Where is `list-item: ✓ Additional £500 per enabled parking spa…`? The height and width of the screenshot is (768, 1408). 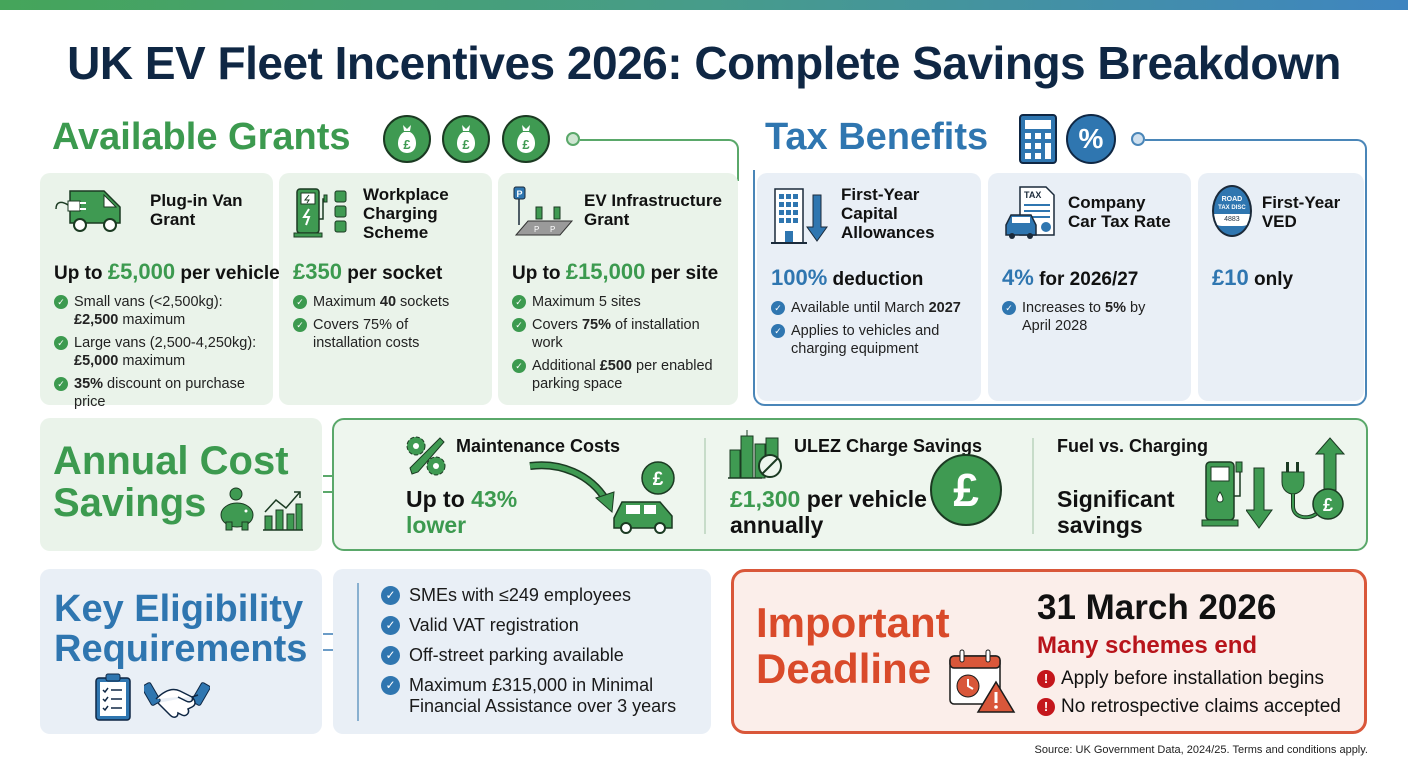
list-item: ✓ Additional £500 per enabled parking spa… is located at coordinates (618, 375).